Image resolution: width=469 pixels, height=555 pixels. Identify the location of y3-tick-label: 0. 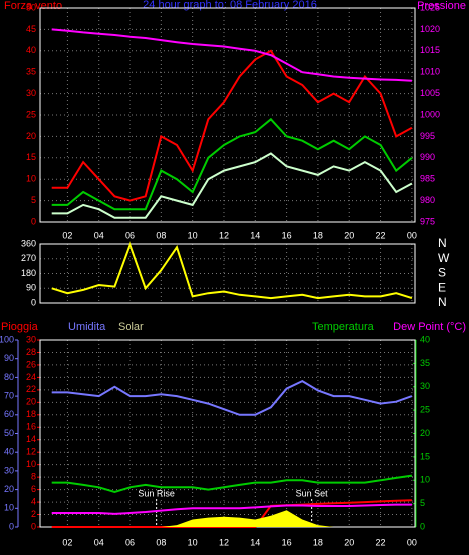
(33, 526).